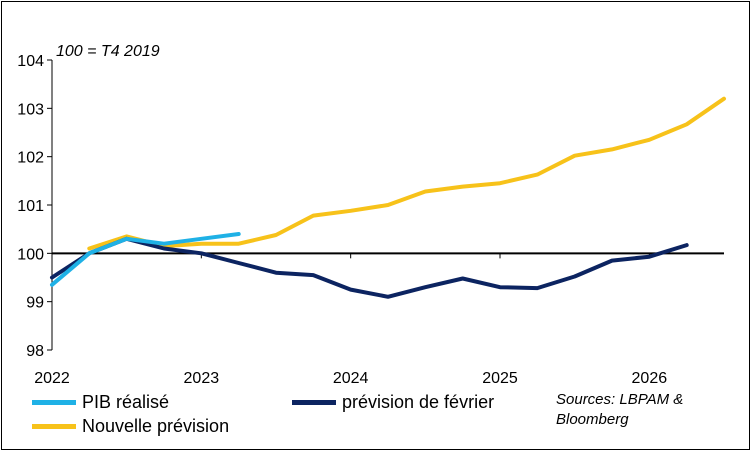 Image resolution: width=753 pixels, height=453 pixels. I want to click on legend-swatch-prevision-fevrier, so click(314, 402).